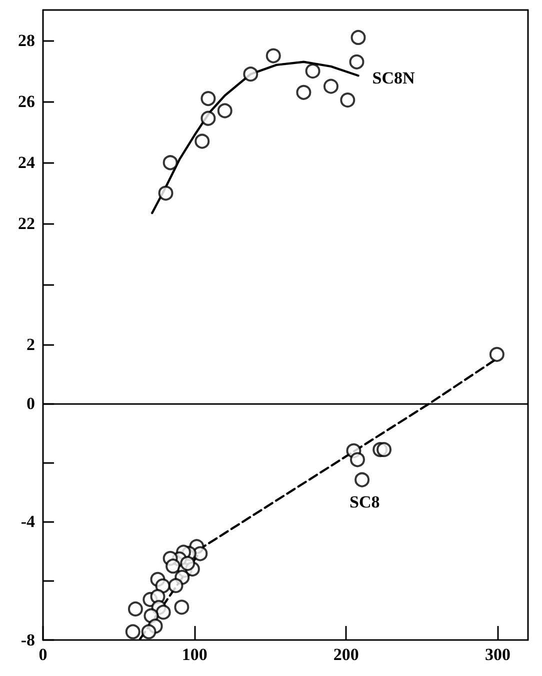 The image size is (542, 676). Describe the element at coordinates (30, 403) in the screenshot. I see `y-tick-label: 0` at that location.